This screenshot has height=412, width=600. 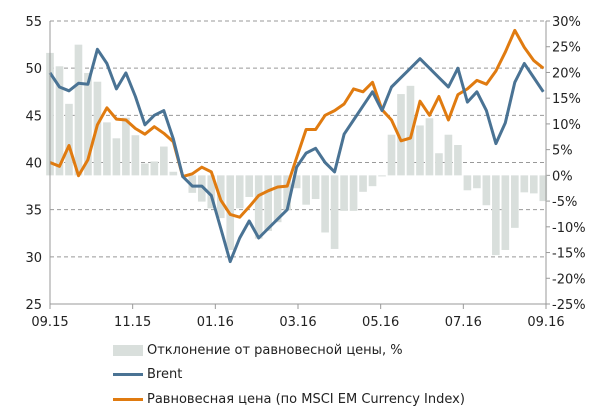 I want to click on x-tick-label: 03.16, so click(x=297, y=322).